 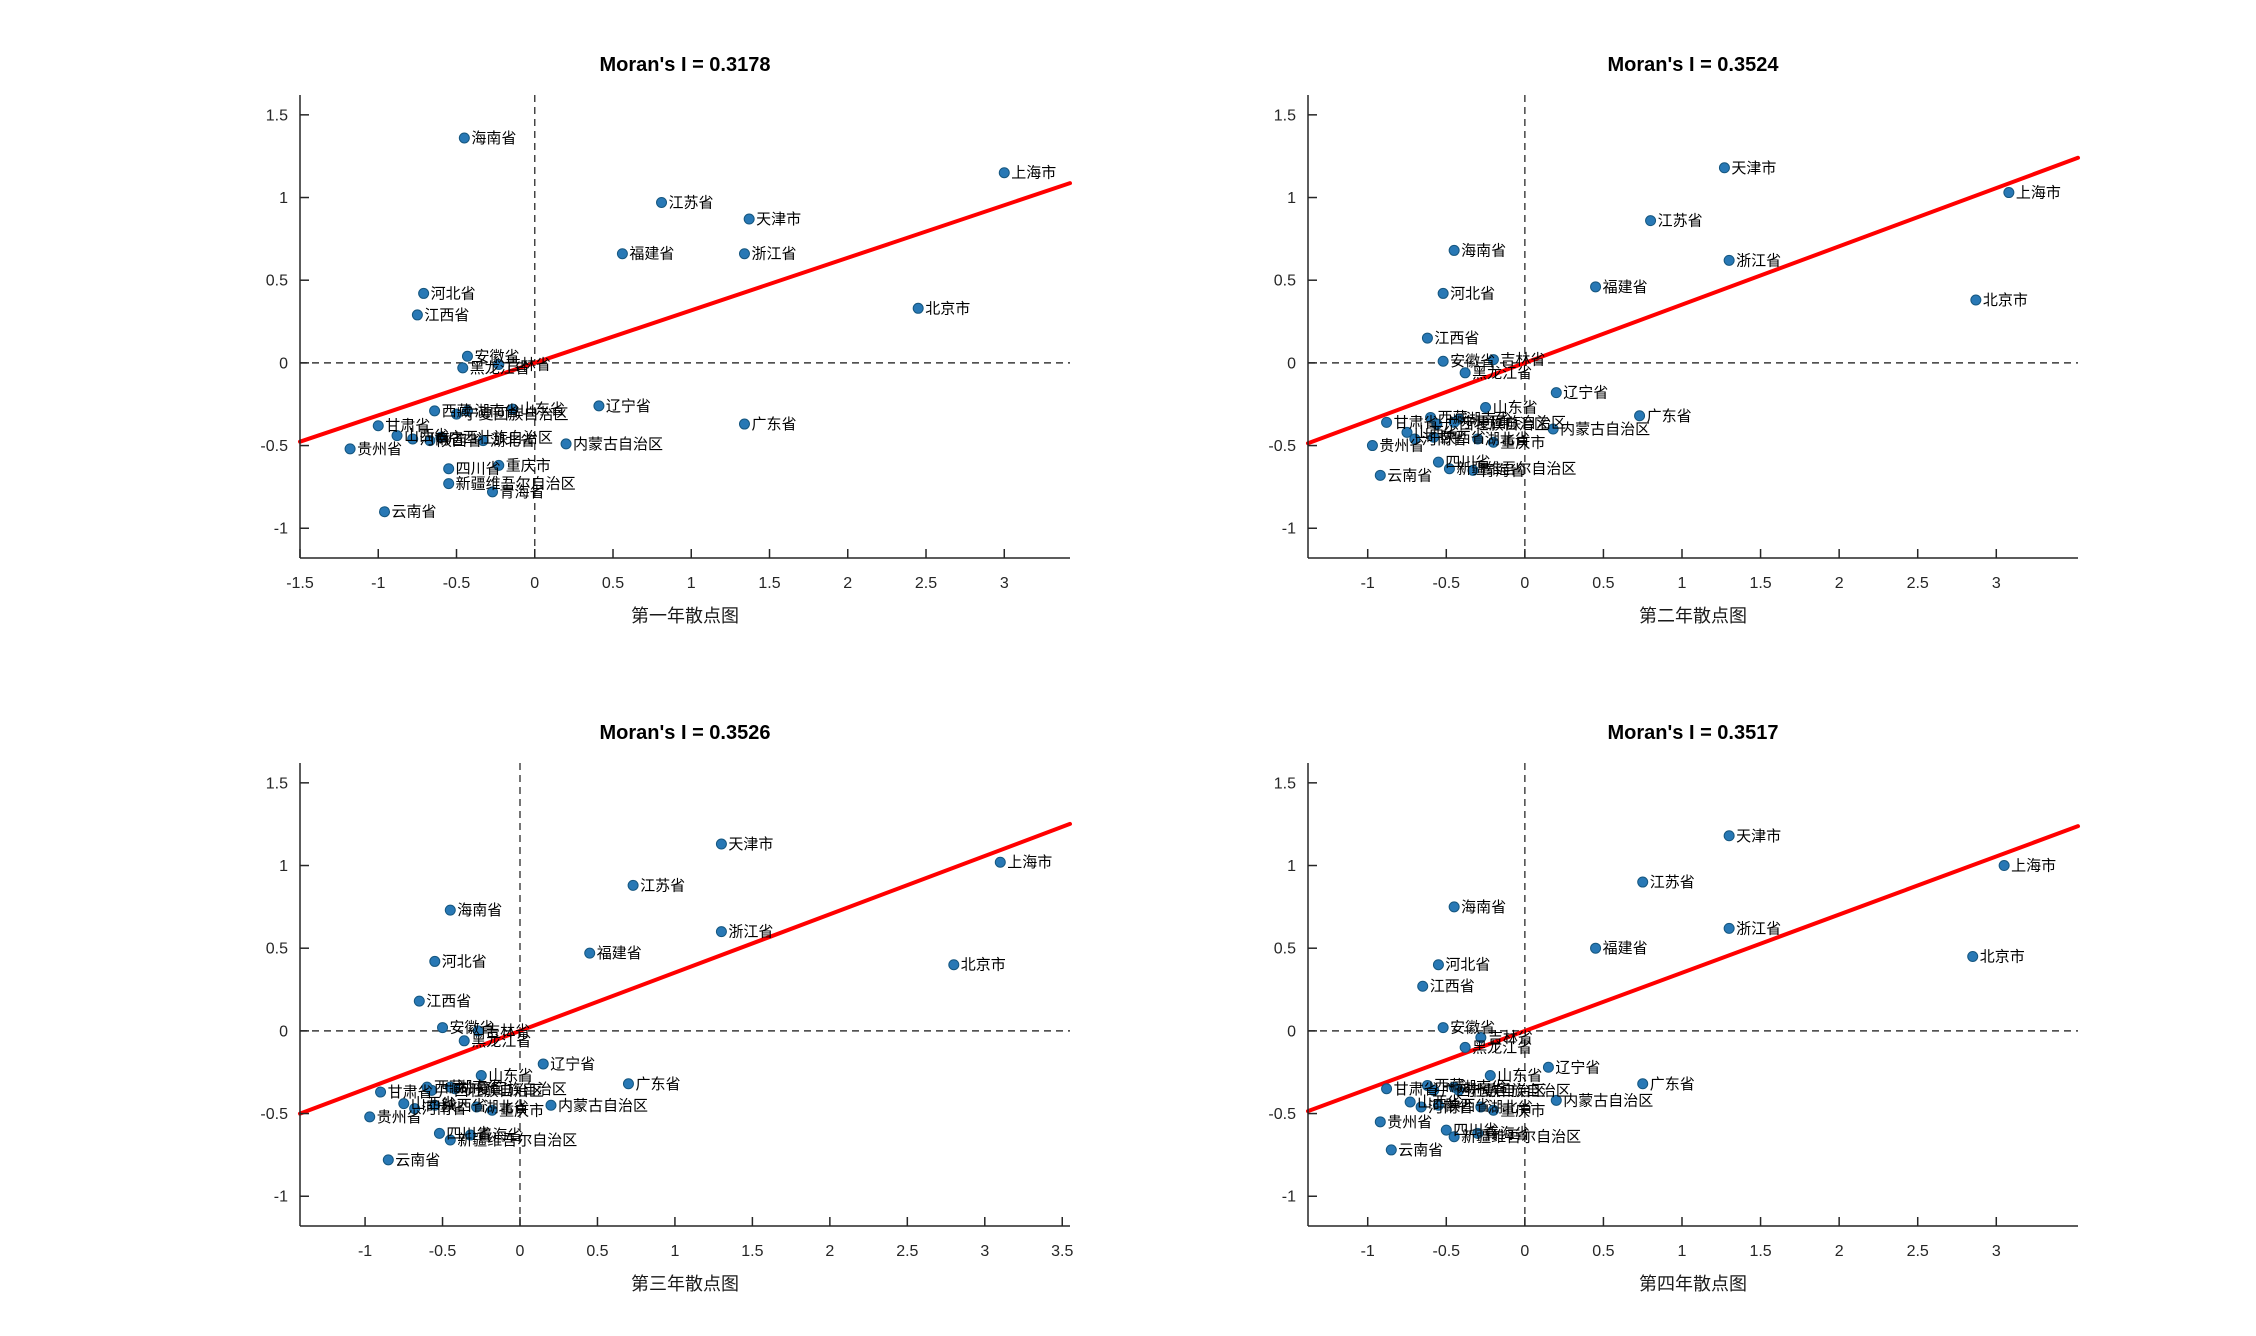 I want to click on x-axis-label: 第二年散点图, so click(x=1693, y=616).